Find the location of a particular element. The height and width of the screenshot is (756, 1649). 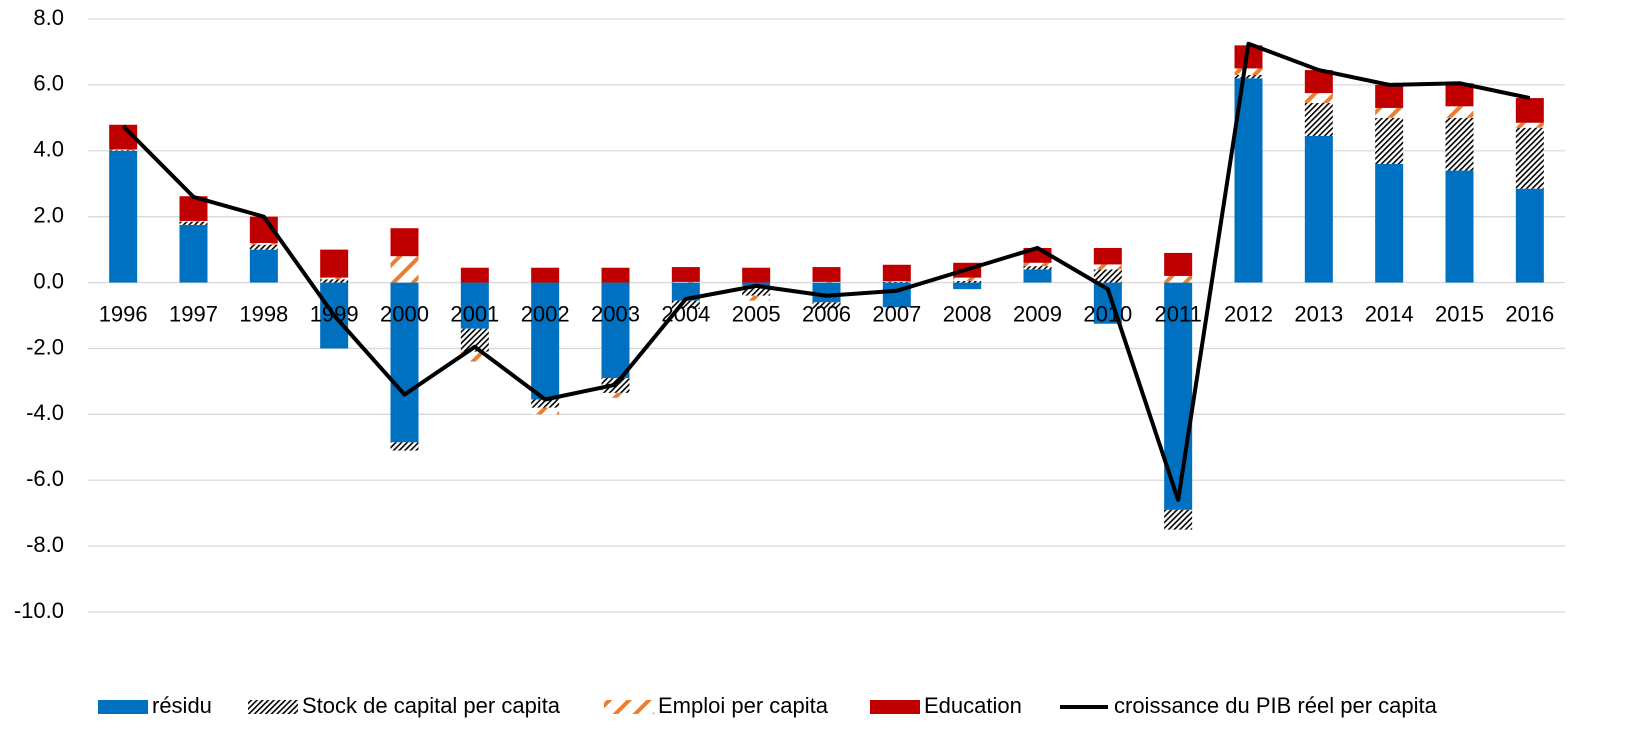

y-tick-label: 8.0 is located at coordinates (48, 17).